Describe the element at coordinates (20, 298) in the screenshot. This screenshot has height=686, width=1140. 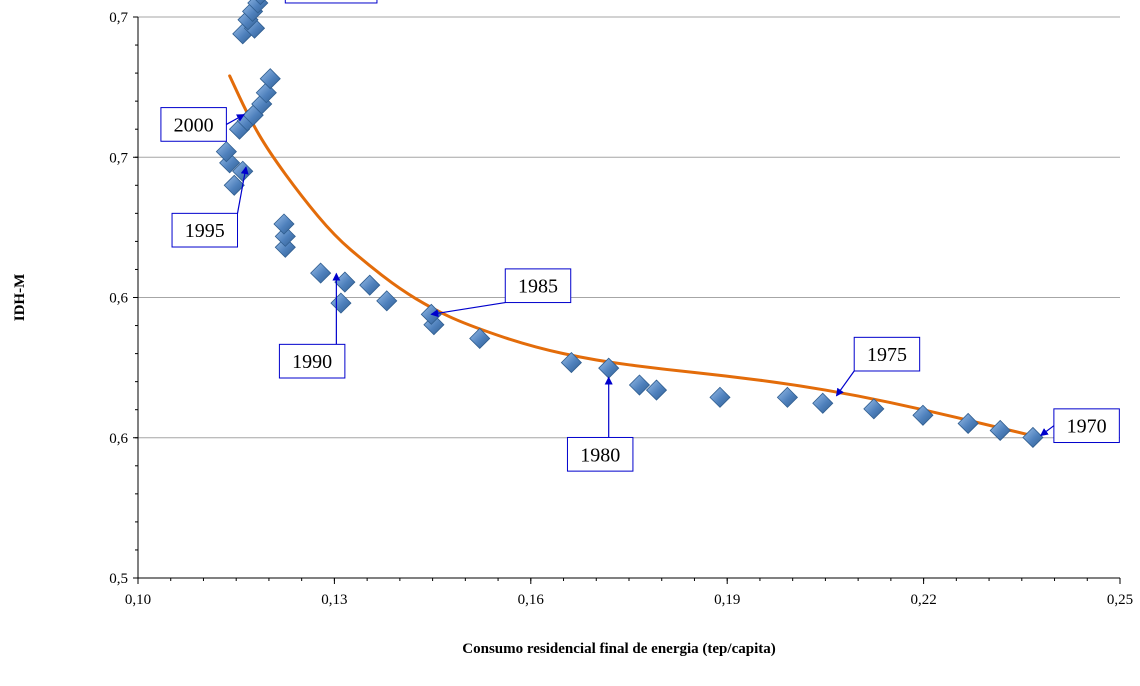
I see `y-axis-title: IDH-M` at that location.